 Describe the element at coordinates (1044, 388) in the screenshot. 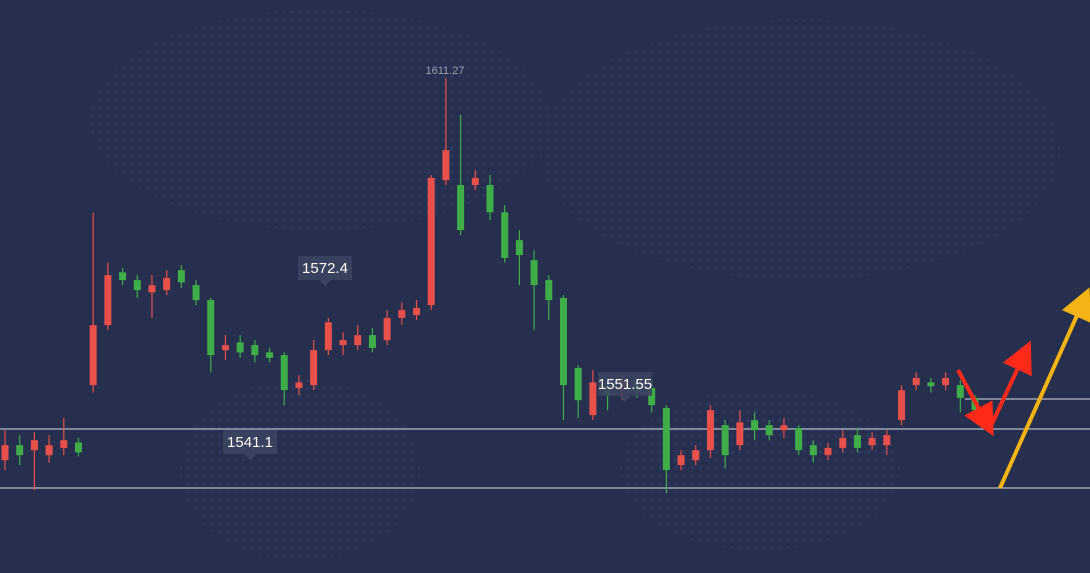

I see `target-arrow` at that location.